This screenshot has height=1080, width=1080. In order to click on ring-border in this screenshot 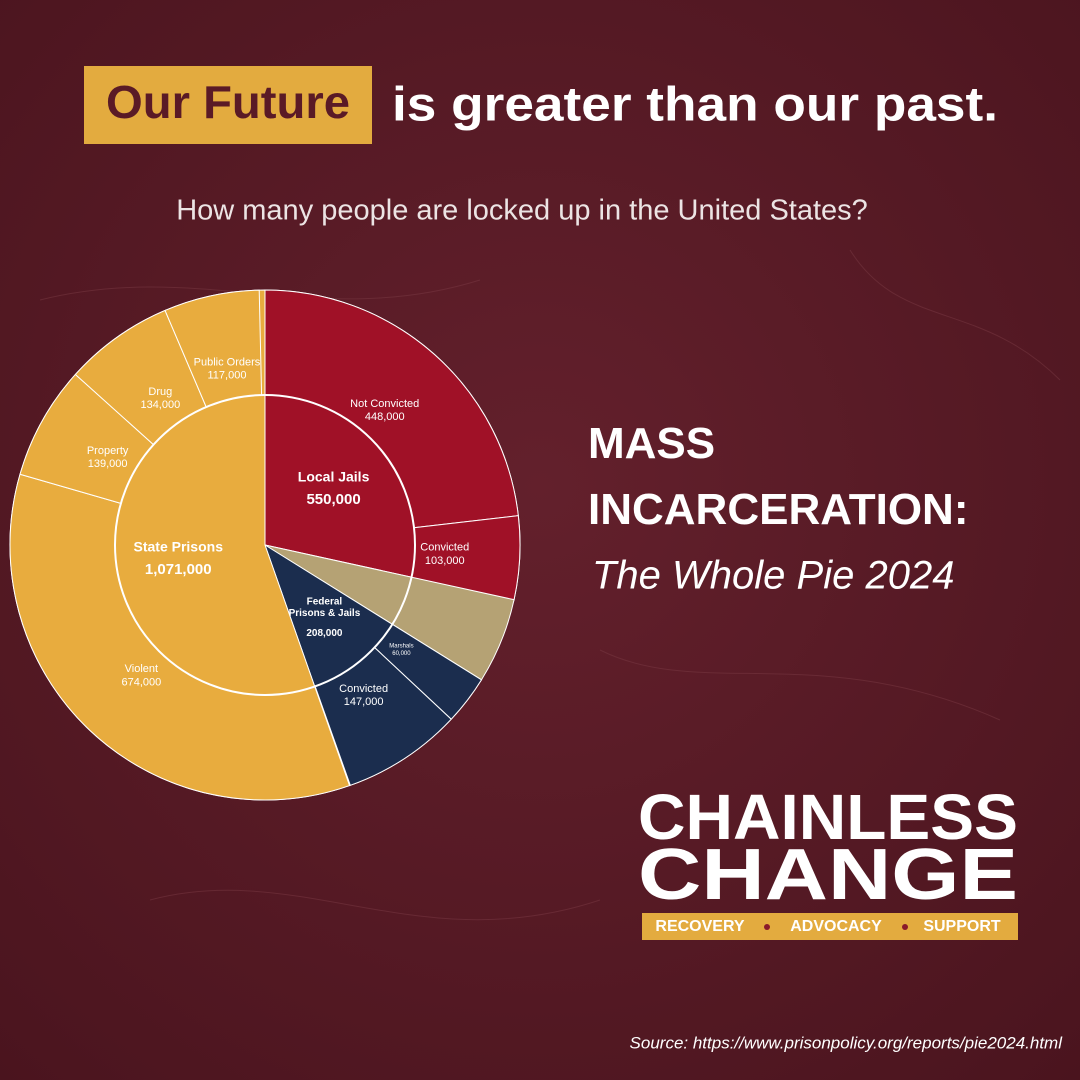, I will do `click(265, 545)`.